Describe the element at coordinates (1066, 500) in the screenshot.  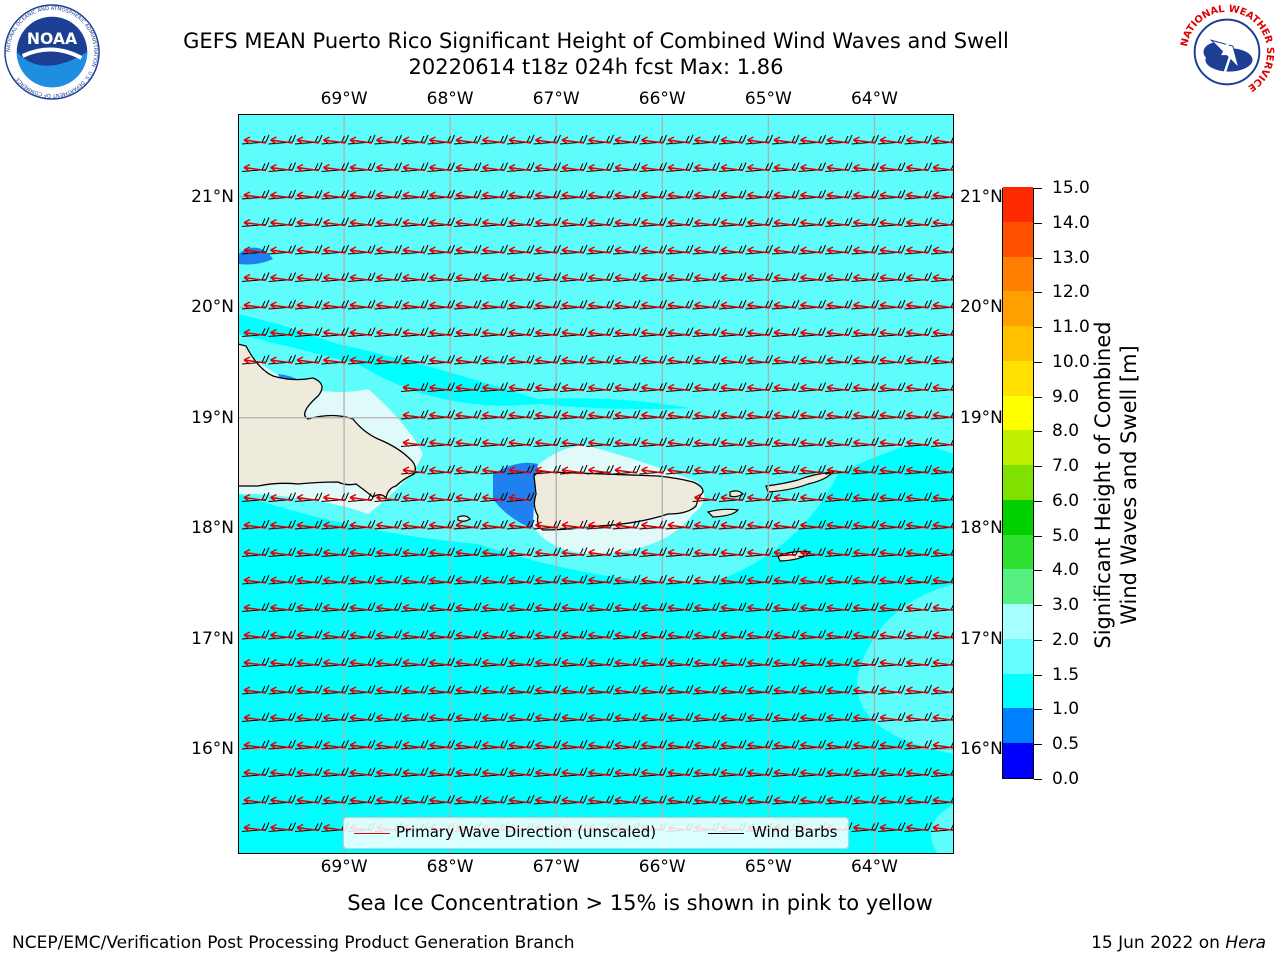
I see `colorbar-tick-label: 6.0` at that location.